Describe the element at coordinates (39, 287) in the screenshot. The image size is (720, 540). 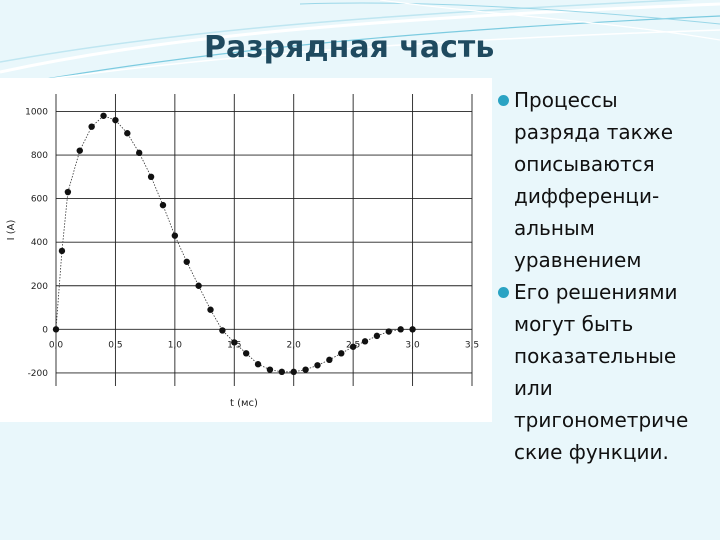
I see `y-tick-label: 200` at that location.